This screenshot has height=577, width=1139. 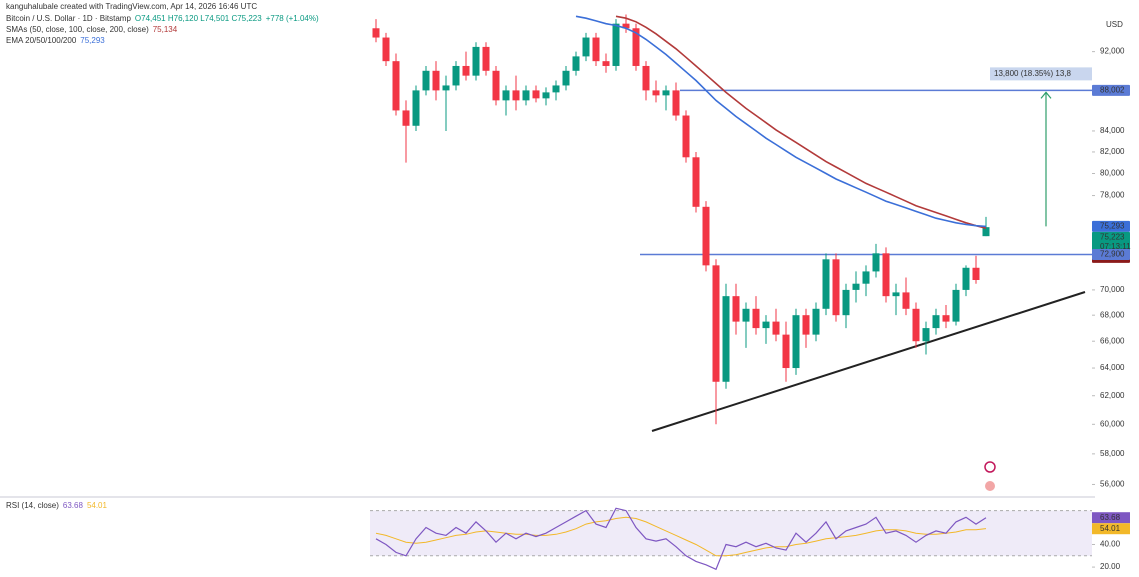 I want to click on measure-label: 13,800 (18.35%) 13,8, so click(x=1032, y=73).